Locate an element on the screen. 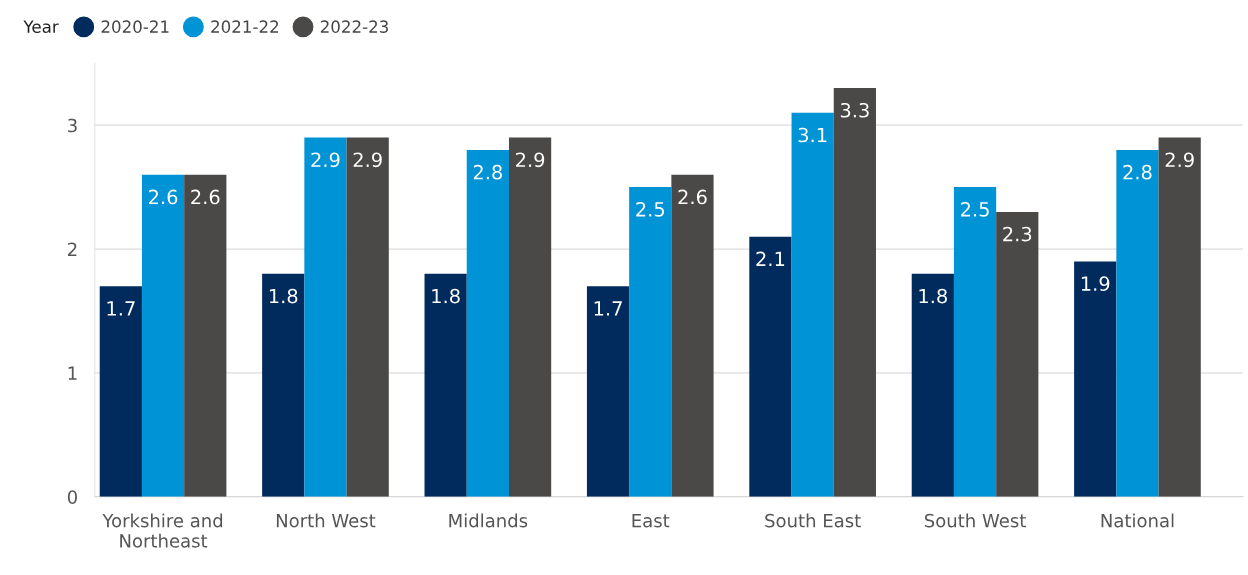 This screenshot has width=1248, height=575. y-tick-label: 2 is located at coordinates (72, 249).